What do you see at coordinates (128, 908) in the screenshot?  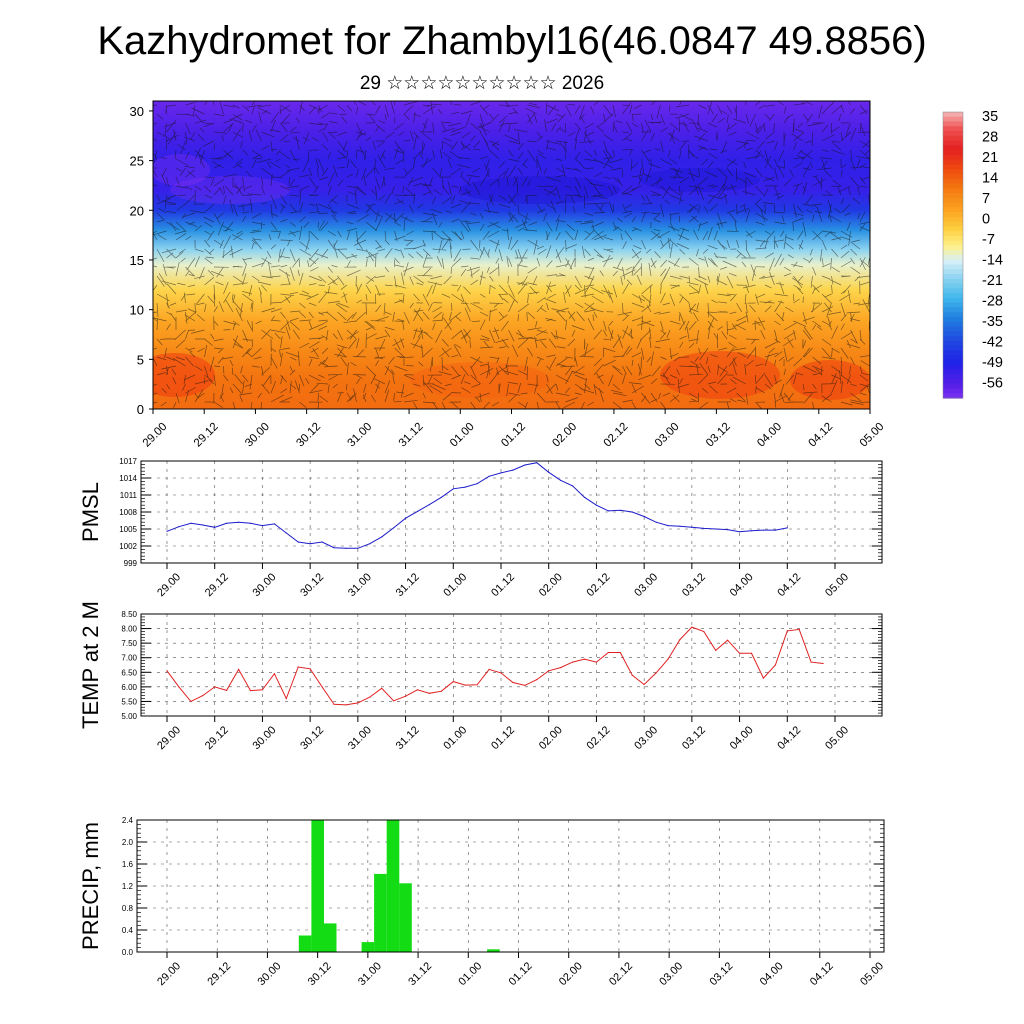 I see `y-tick-label: 0.8` at bounding box center [128, 908].